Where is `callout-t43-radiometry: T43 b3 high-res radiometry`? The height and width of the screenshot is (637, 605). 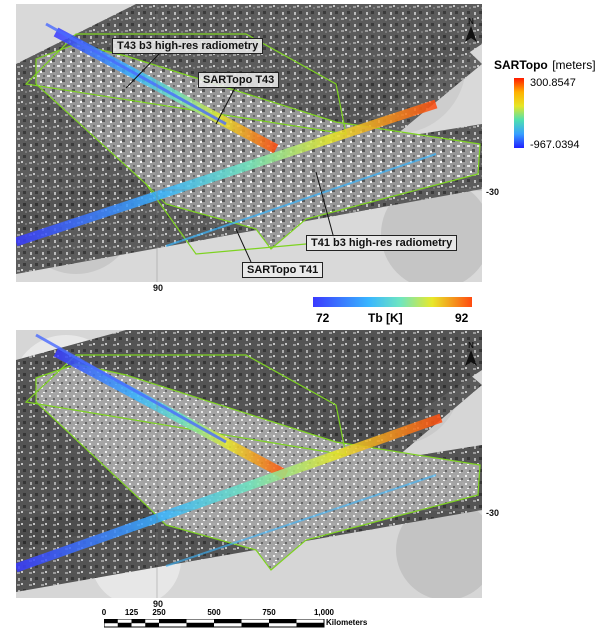 callout-t43-radiometry: T43 b3 high-res radiometry is located at coordinates (188, 46).